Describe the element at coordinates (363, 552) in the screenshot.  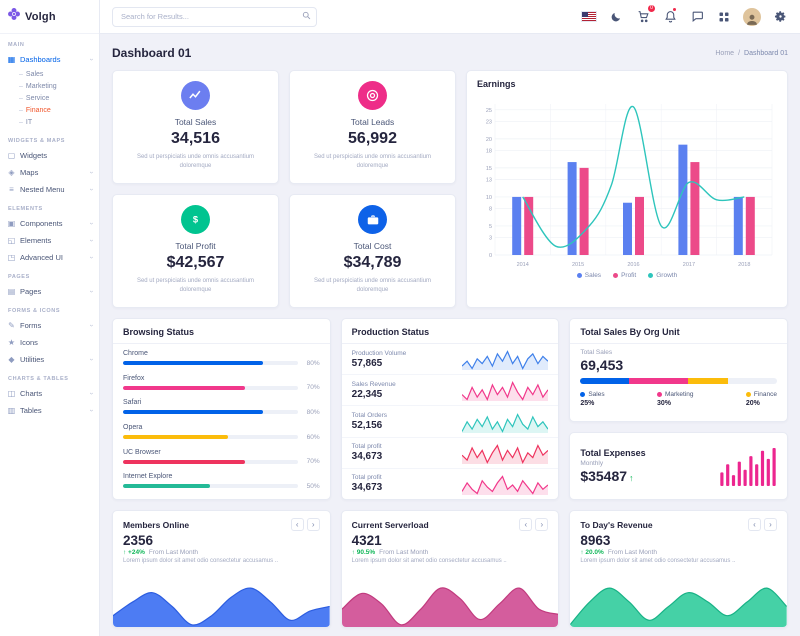
I see `delta-up: ↑ 90.5%` at that location.